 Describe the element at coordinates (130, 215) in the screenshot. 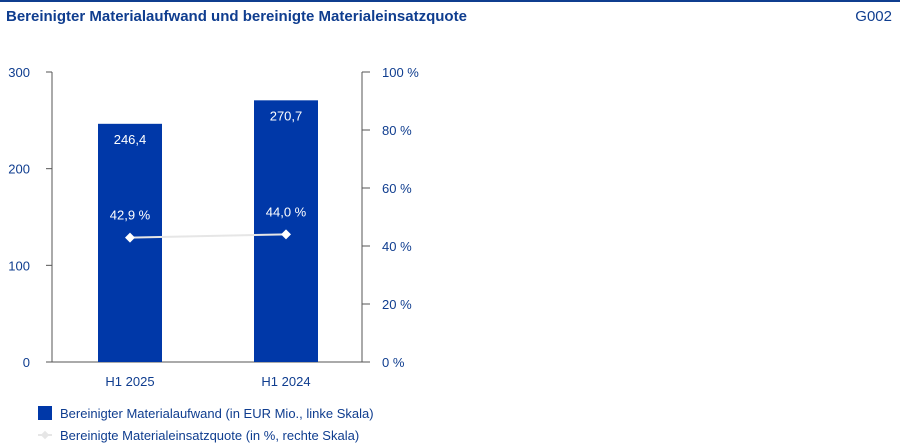

I see `line-value-label: 42,9 %` at that location.